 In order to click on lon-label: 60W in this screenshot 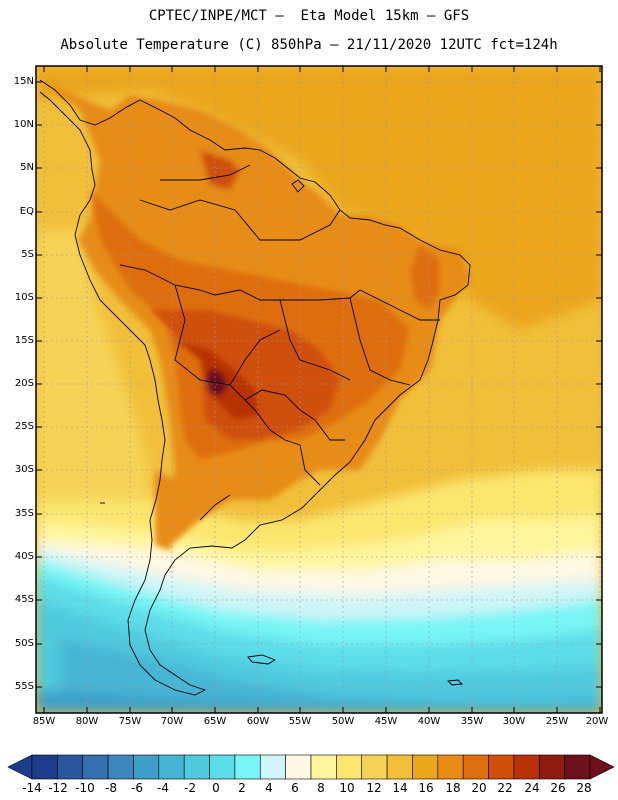, I will do `click(258, 721)`.